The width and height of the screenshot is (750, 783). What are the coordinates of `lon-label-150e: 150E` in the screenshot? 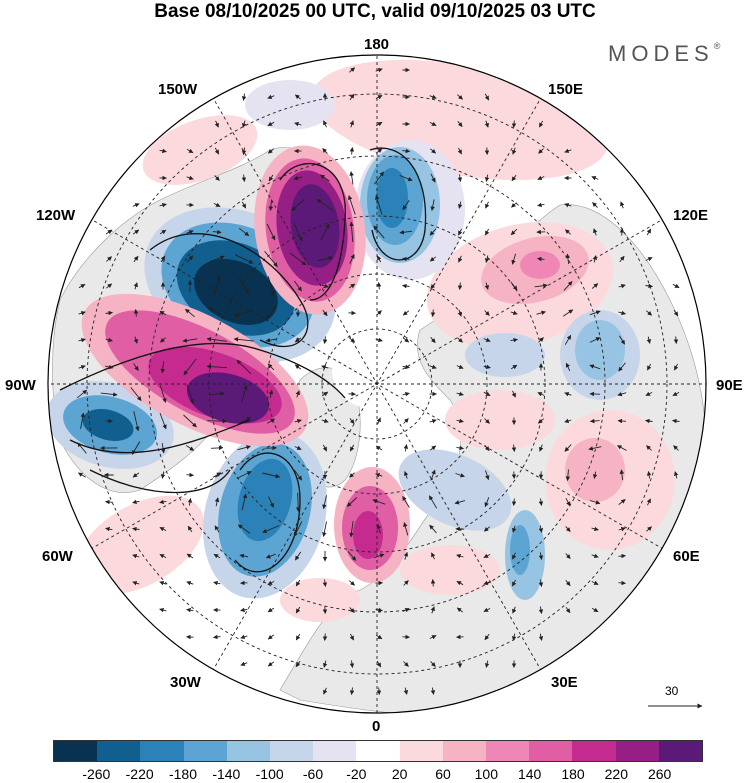 It's located at (566, 89).